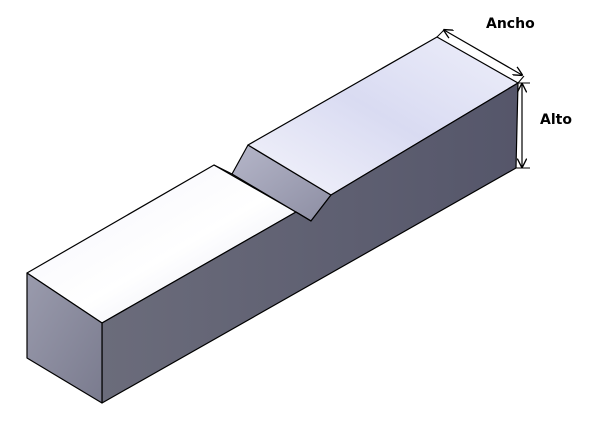 This screenshot has width=597, height=428. What do you see at coordinates (510, 24) in the screenshot?
I see `width-label: Ancho` at bounding box center [510, 24].